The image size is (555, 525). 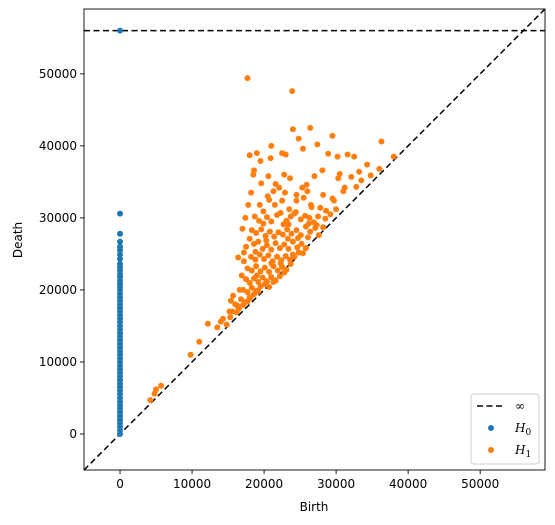 What do you see at coordinates (73, 434) in the screenshot?
I see `y-tick-label: 0` at bounding box center [73, 434].